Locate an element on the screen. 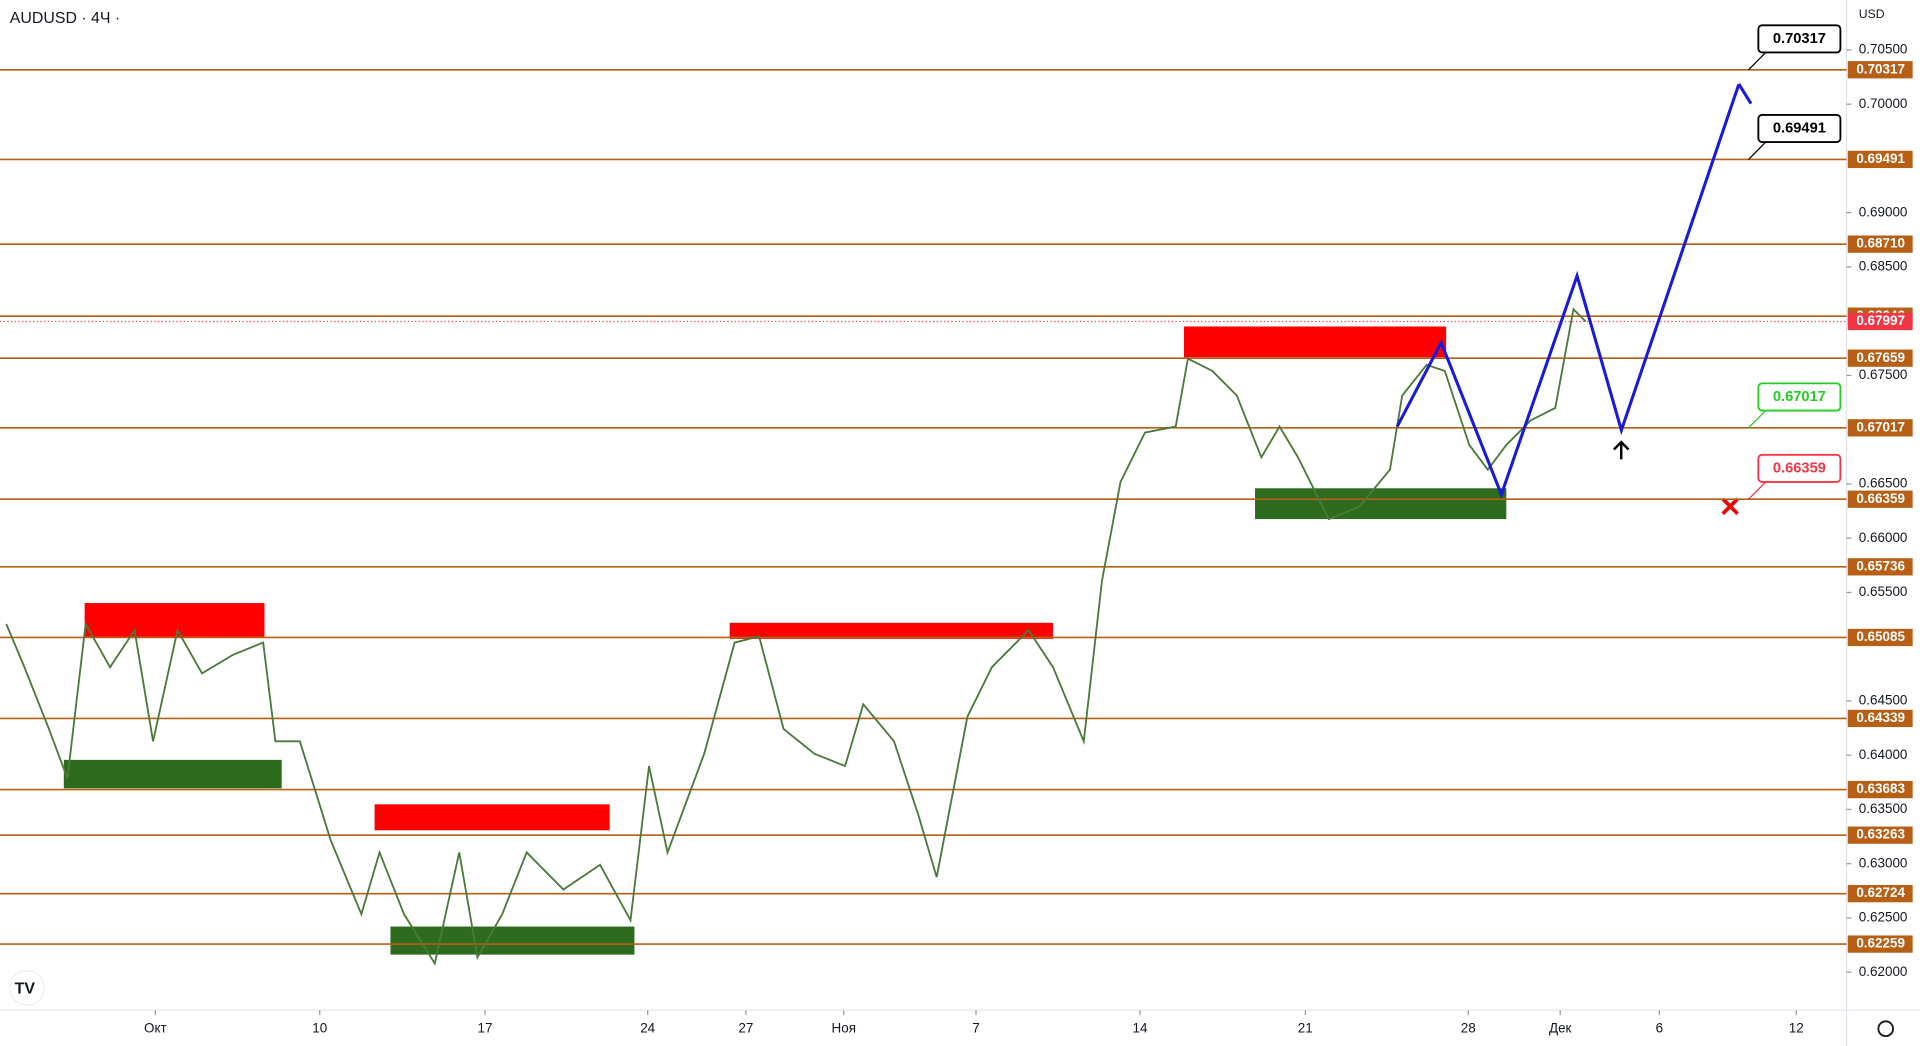 This screenshot has height=1046, width=1920. x-tick-label: 21 is located at coordinates (1305, 1027).